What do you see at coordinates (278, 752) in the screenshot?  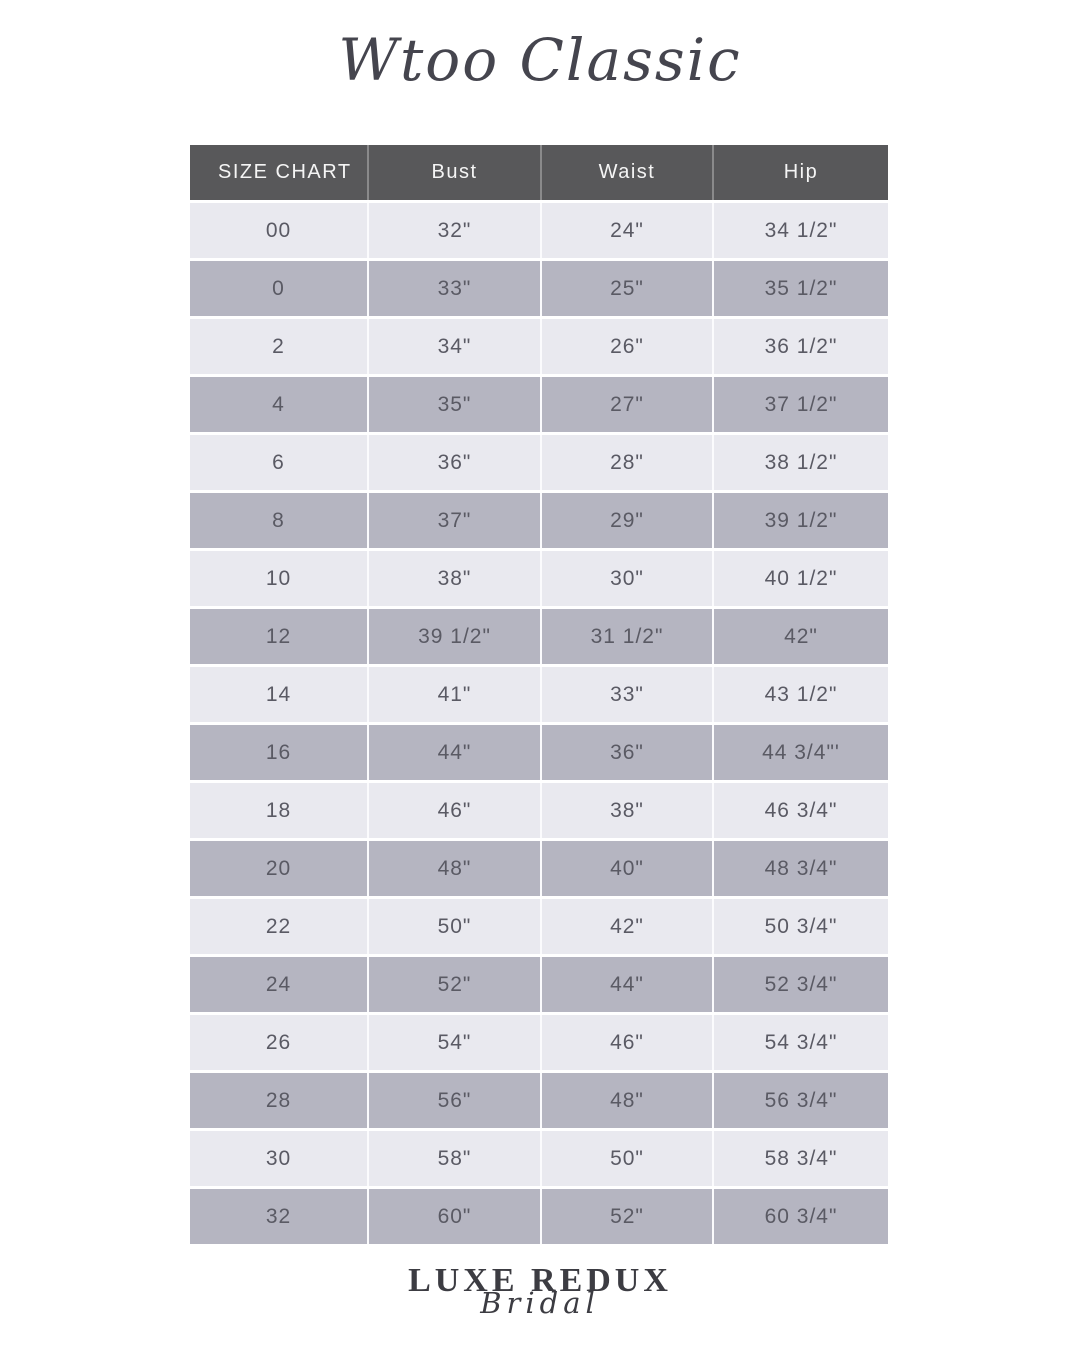 I see `size-cell: 16` at bounding box center [278, 752].